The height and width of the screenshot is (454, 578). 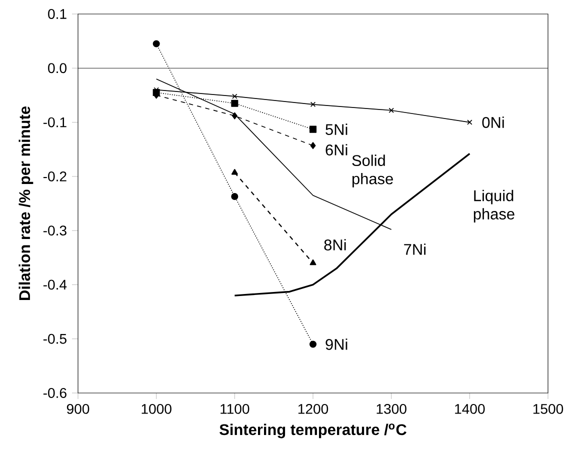 What do you see at coordinates (157, 409) in the screenshot?
I see `x-tick-label: 1000` at bounding box center [157, 409].